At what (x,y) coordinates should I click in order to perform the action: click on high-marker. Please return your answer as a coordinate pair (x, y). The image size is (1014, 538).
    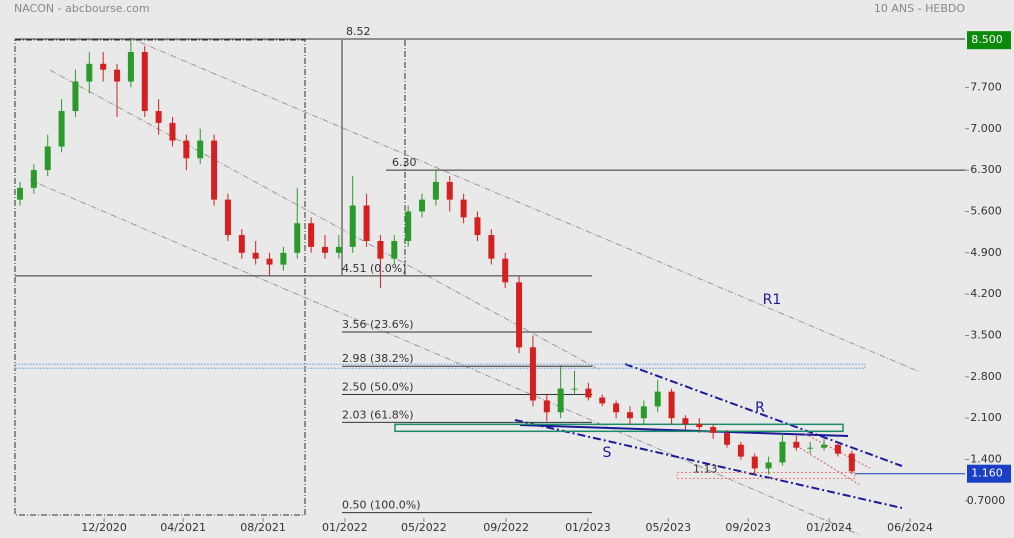
    Looking at the image, I should click on (989, 40).